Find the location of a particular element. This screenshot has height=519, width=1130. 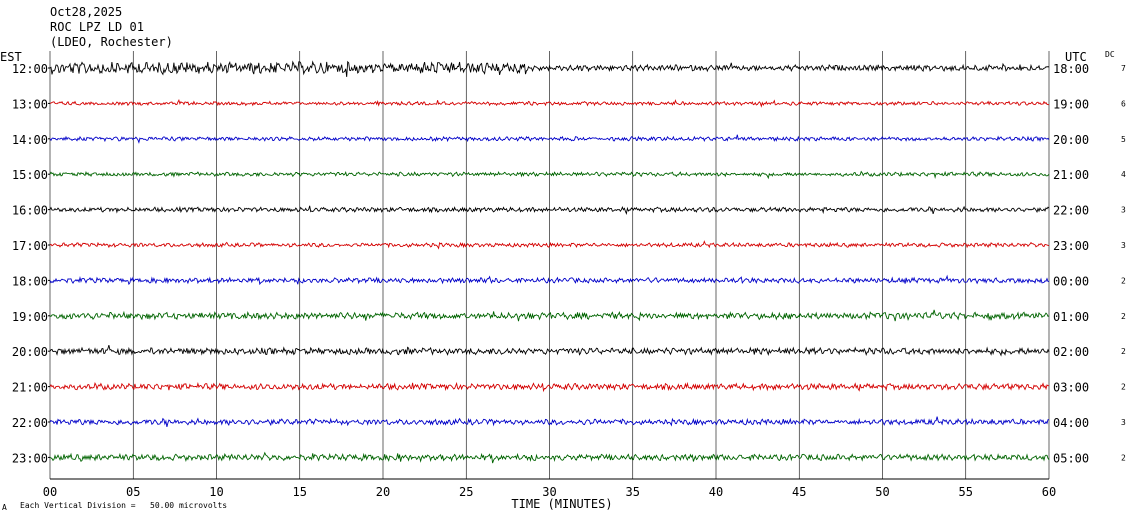

x-tick-label: 35 is located at coordinates (633, 492).